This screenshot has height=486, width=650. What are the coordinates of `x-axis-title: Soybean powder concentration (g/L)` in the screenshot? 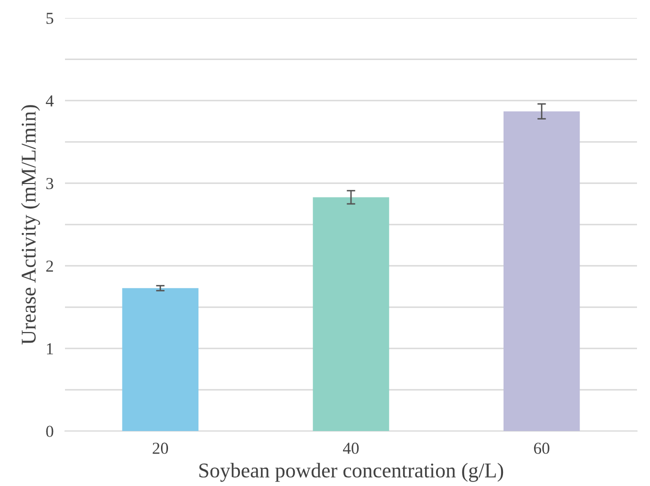 It's located at (351, 472).